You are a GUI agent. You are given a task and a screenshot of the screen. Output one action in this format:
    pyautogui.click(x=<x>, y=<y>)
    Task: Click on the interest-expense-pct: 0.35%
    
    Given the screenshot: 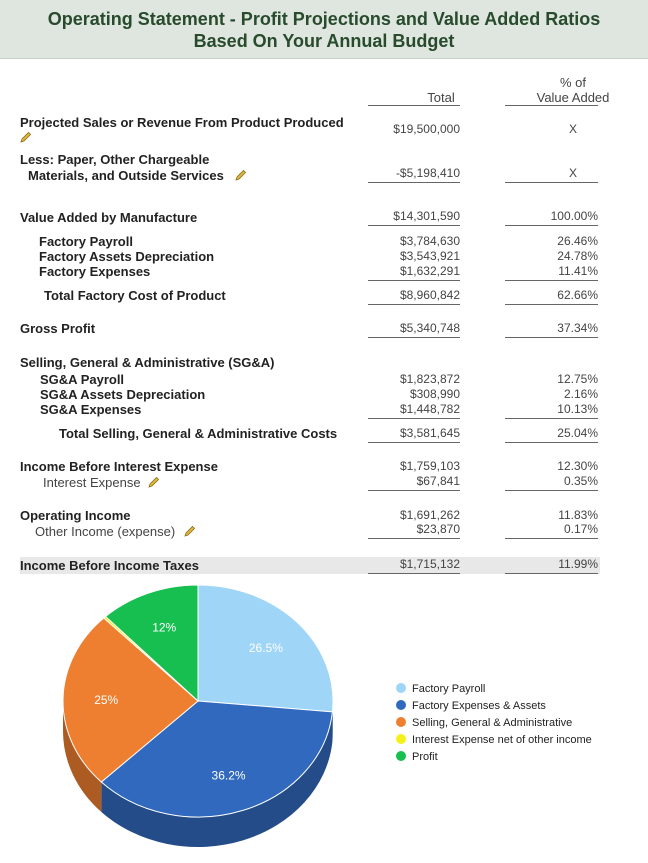 What is the action you would take?
    pyautogui.click(x=580, y=481)
    